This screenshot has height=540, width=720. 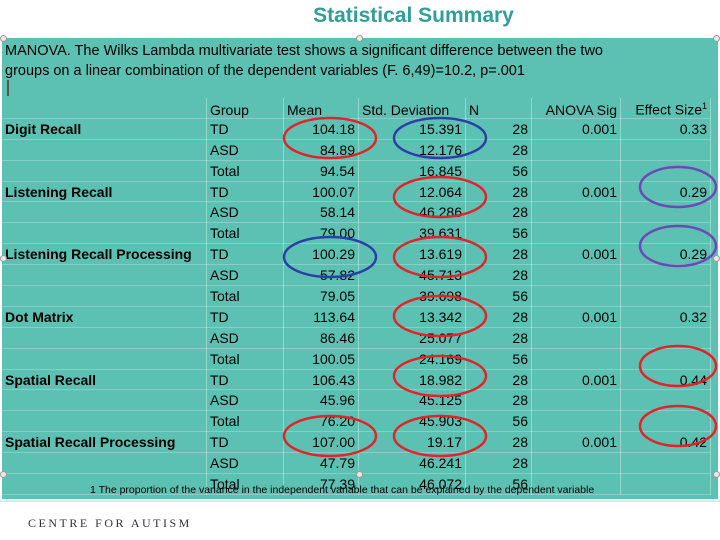 What do you see at coordinates (412, 421) in the screenshot?
I see `cell-sd: 45.903` at bounding box center [412, 421].